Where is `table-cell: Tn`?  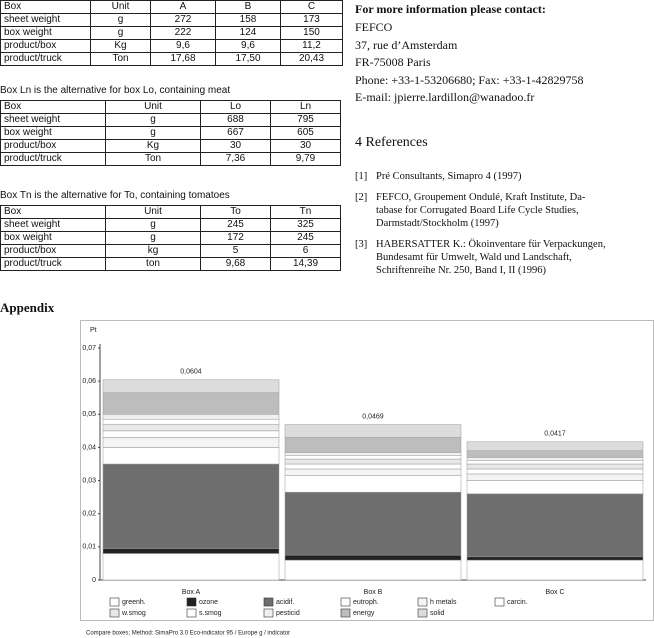 table-cell: Tn is located at coordinates (305, 212).